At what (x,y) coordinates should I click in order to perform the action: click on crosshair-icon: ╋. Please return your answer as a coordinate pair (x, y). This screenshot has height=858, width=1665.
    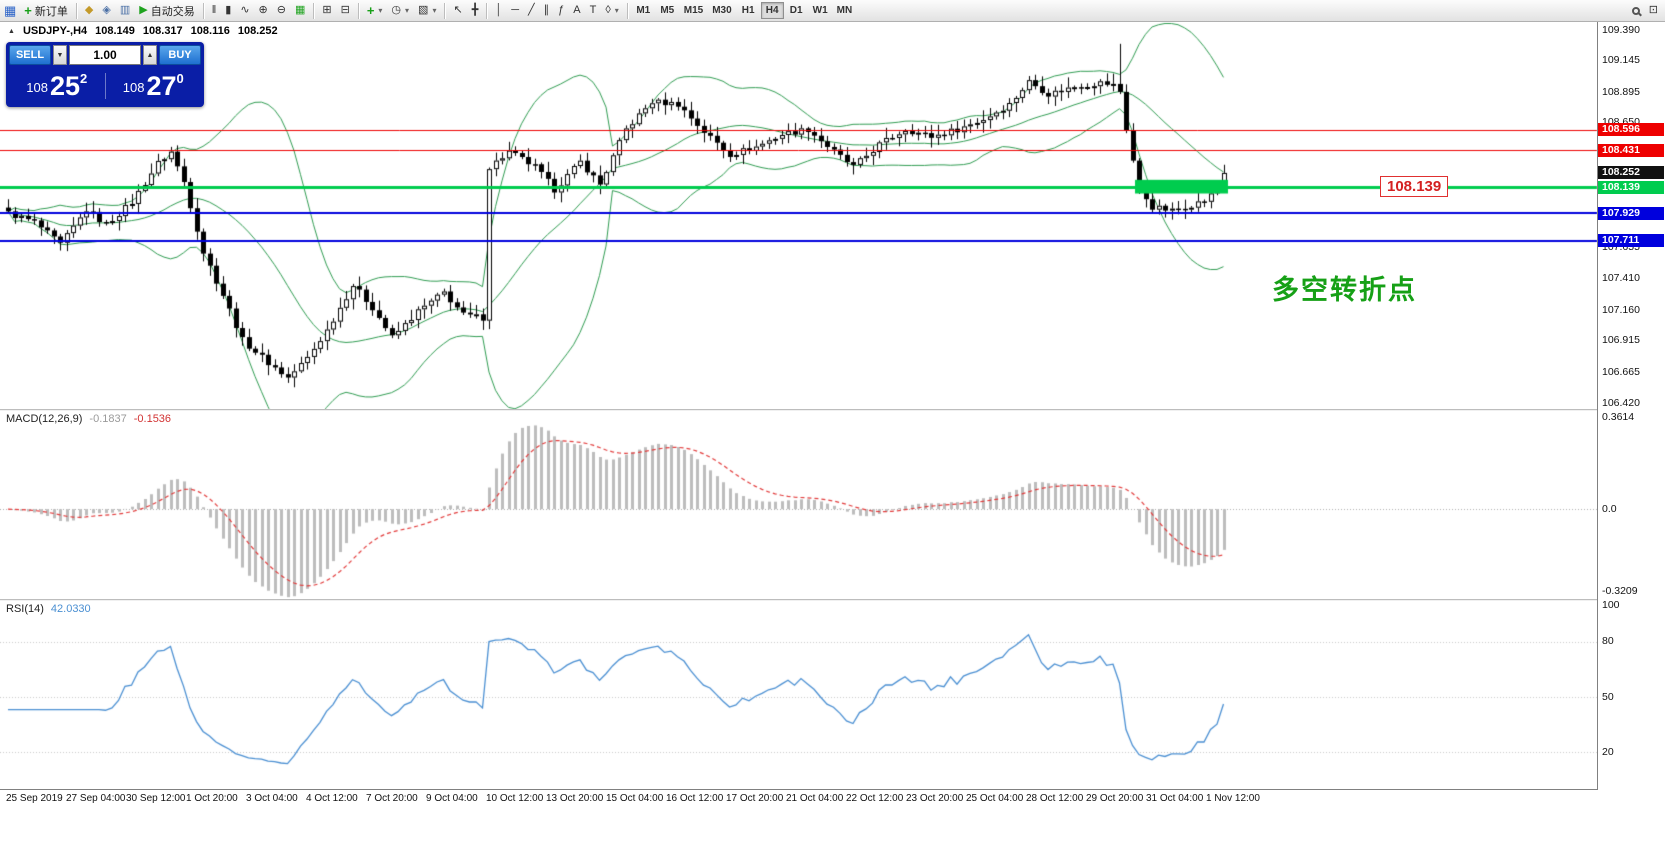
    Looking at the image, I should click on (475, 10).